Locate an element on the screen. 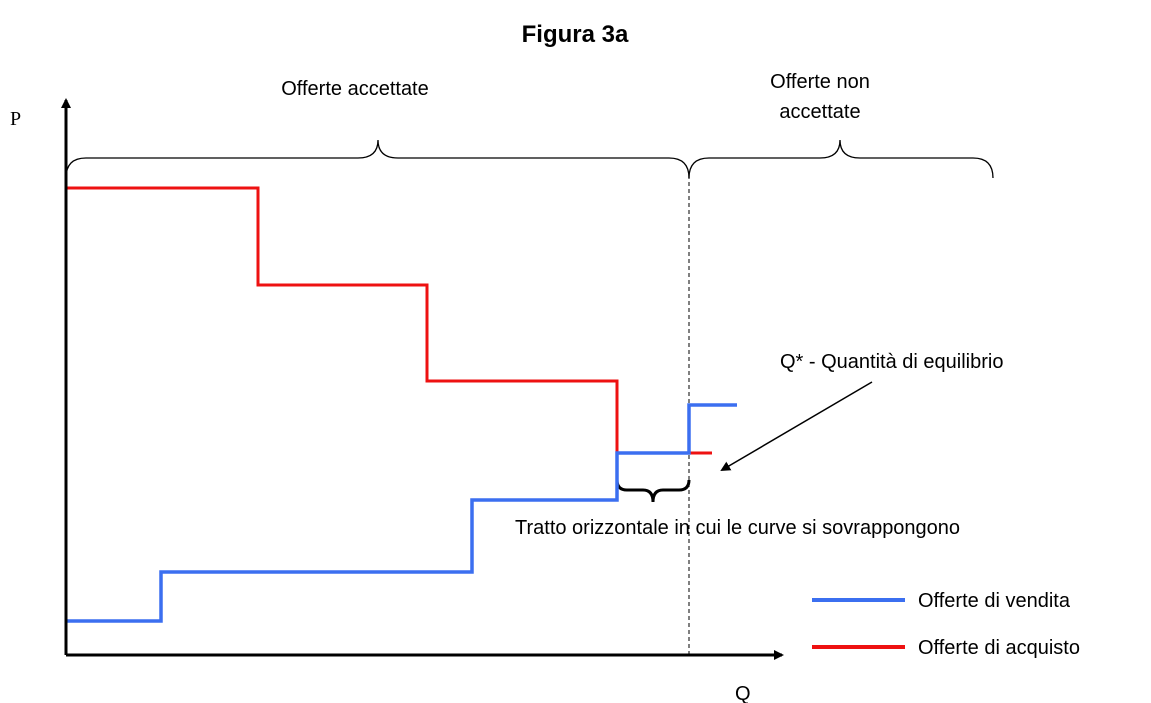 Image resolution: width=1151 pixels, height=703 pixels. legend-label: Offerte di acquisto is located at coordinates (999, 648).